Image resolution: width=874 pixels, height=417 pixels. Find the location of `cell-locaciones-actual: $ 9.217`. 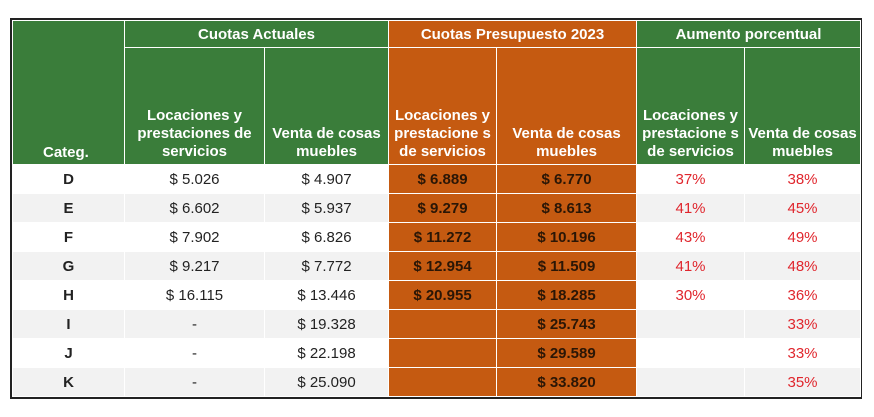

cell-locaciones-actual: $ 9.217 is located at coordinates (194, 266).